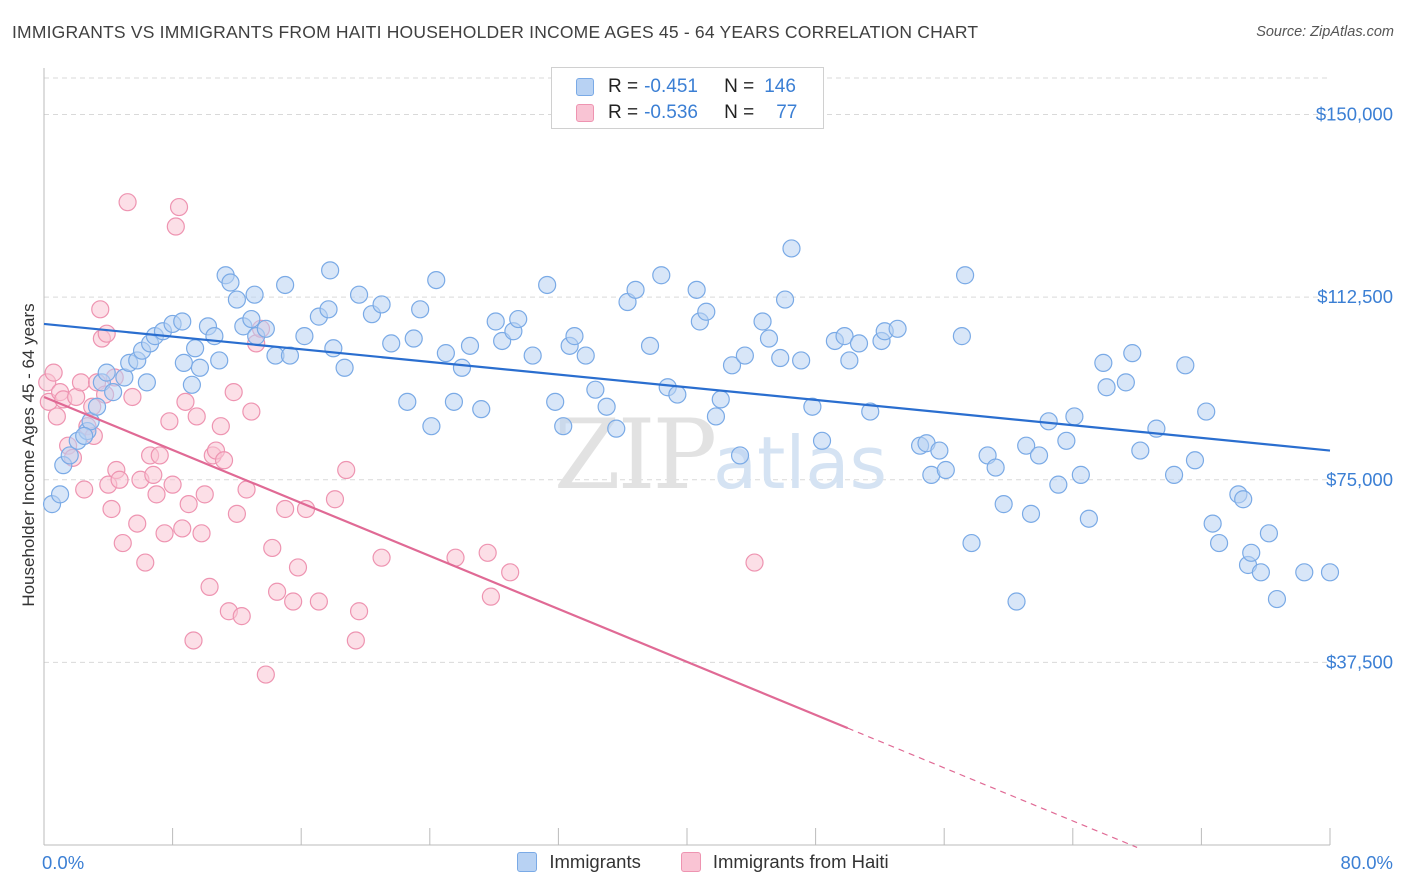  I want to click on series-label-immigrants: Immigrants, so click(595, 861).